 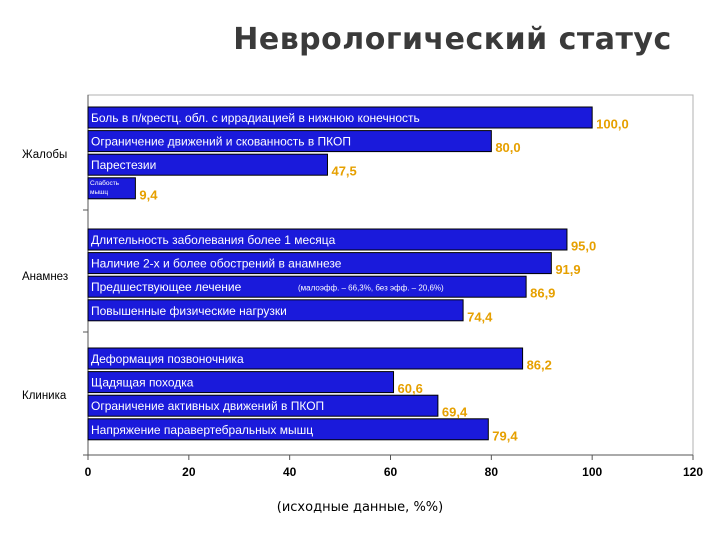 What do you see at coordinates (360, 507) in the screenshot?
I see `chart-caption: (исходные данные, %%)` at bounding box center [360, 507].